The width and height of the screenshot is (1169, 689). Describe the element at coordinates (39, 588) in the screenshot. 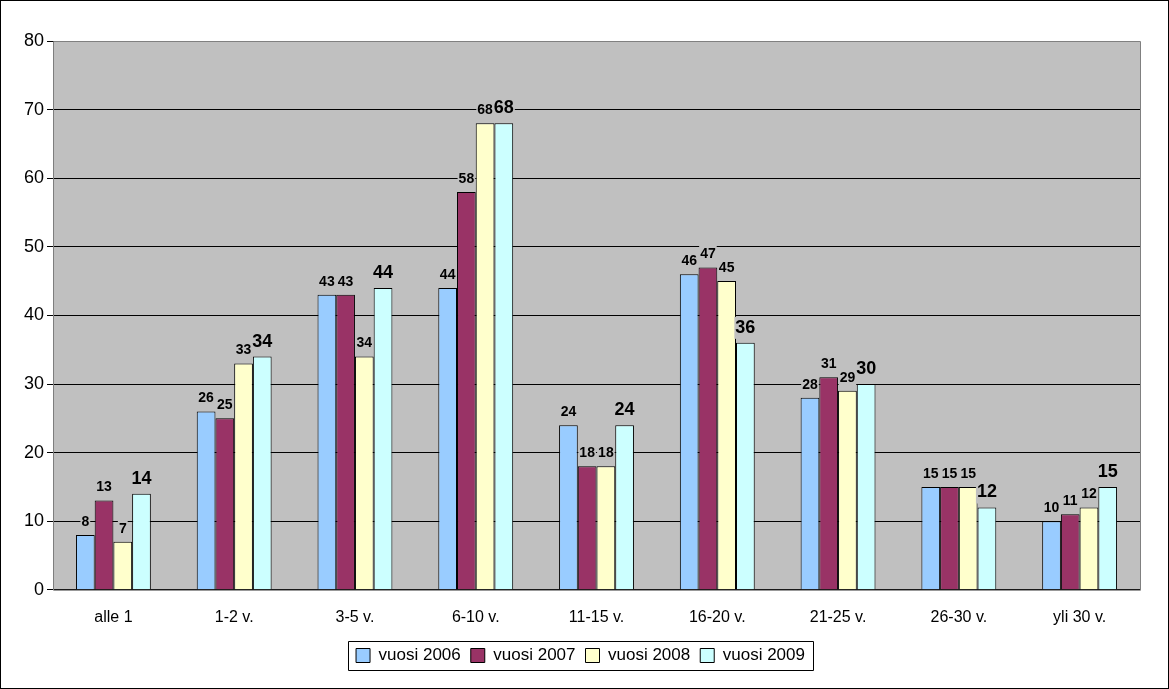

I see `y-tick-label: 0` at that location.